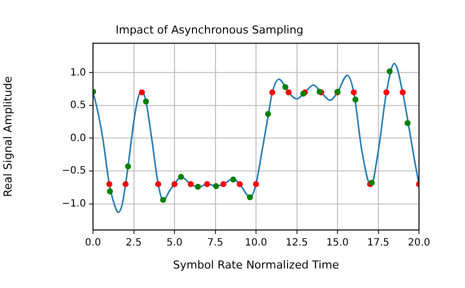 This screenshot has height=288, width=465. Describe the element at coordinates (419, 243) in the screenshot. I see `x-tick-label: 20.0` at that location.